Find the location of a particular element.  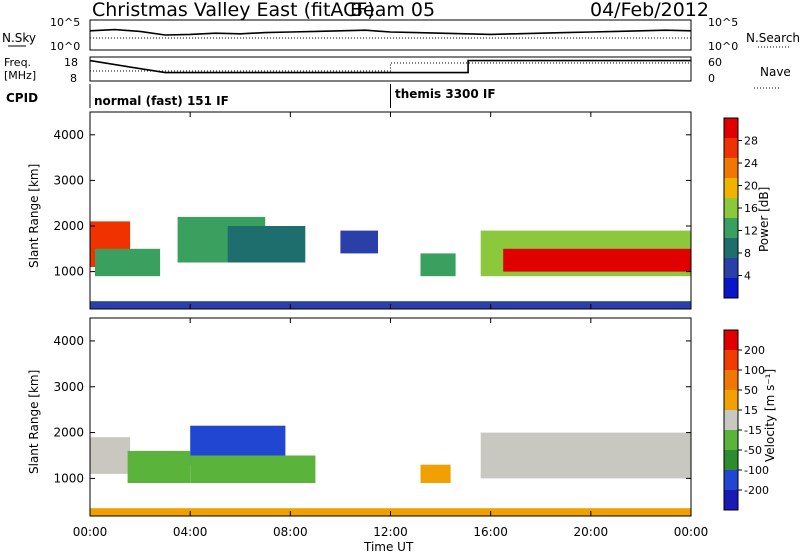

colorbar-tick-label: 15 is located at coordinates (751, 410).